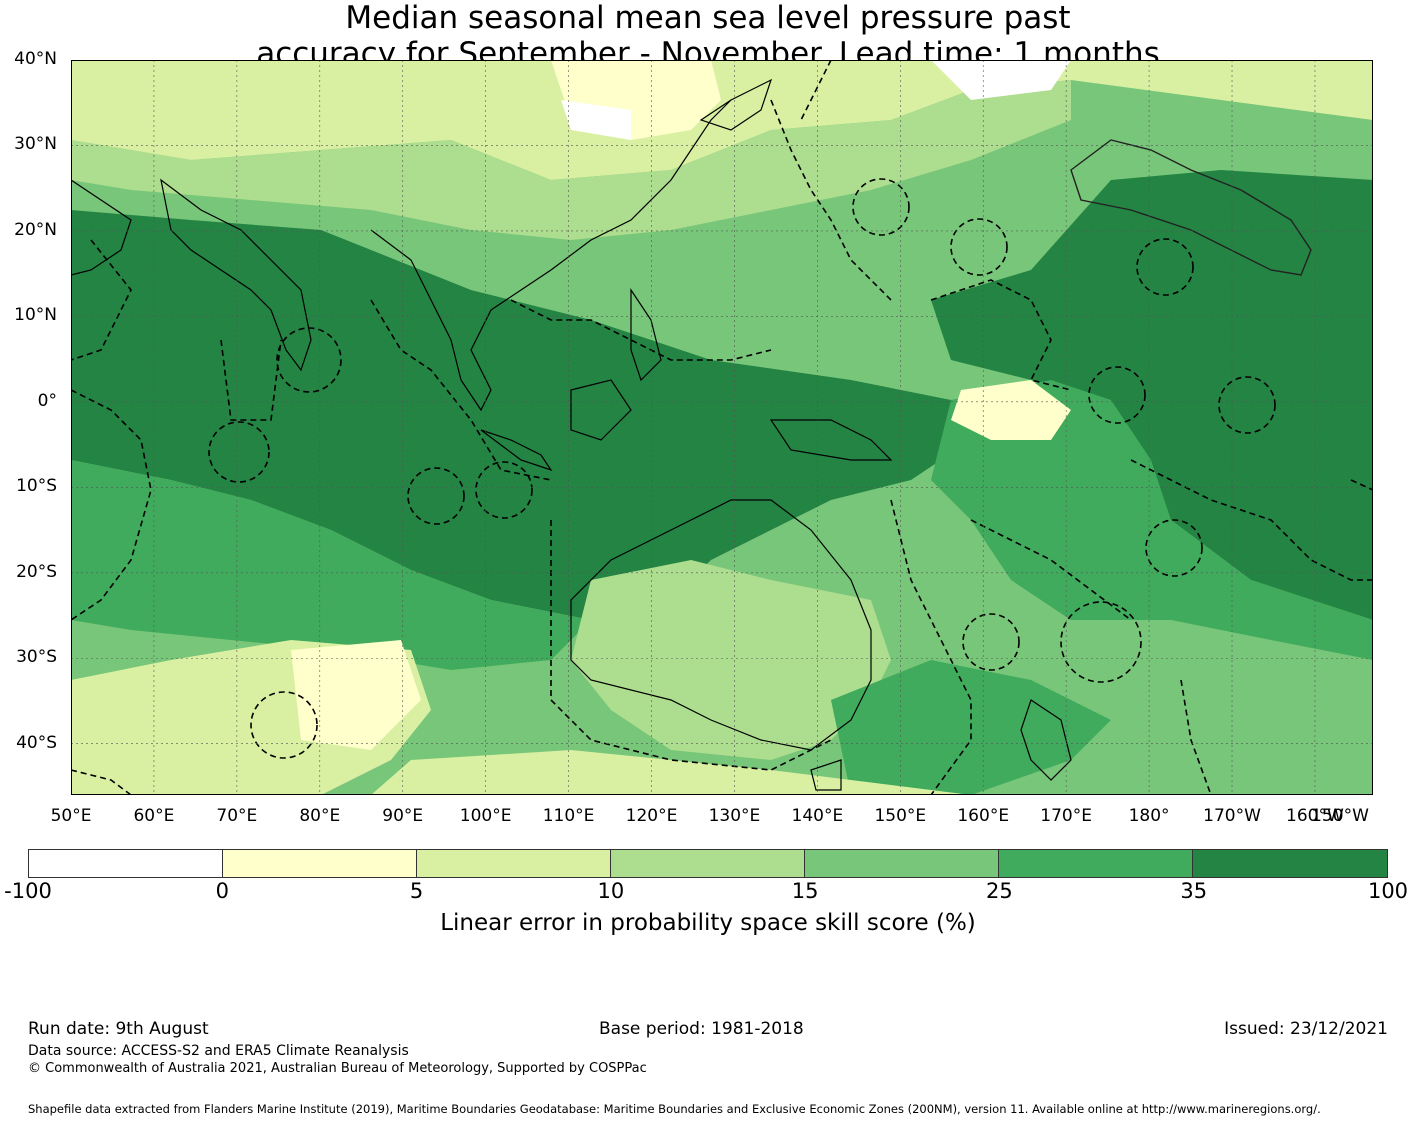 Image resolution: width=1416 pixels, height=1125 pixels. What do you see at coordinates (734, 816) in the screenshot?
I see `lon-label-8: 130°E` at bounding box center [734, 816].